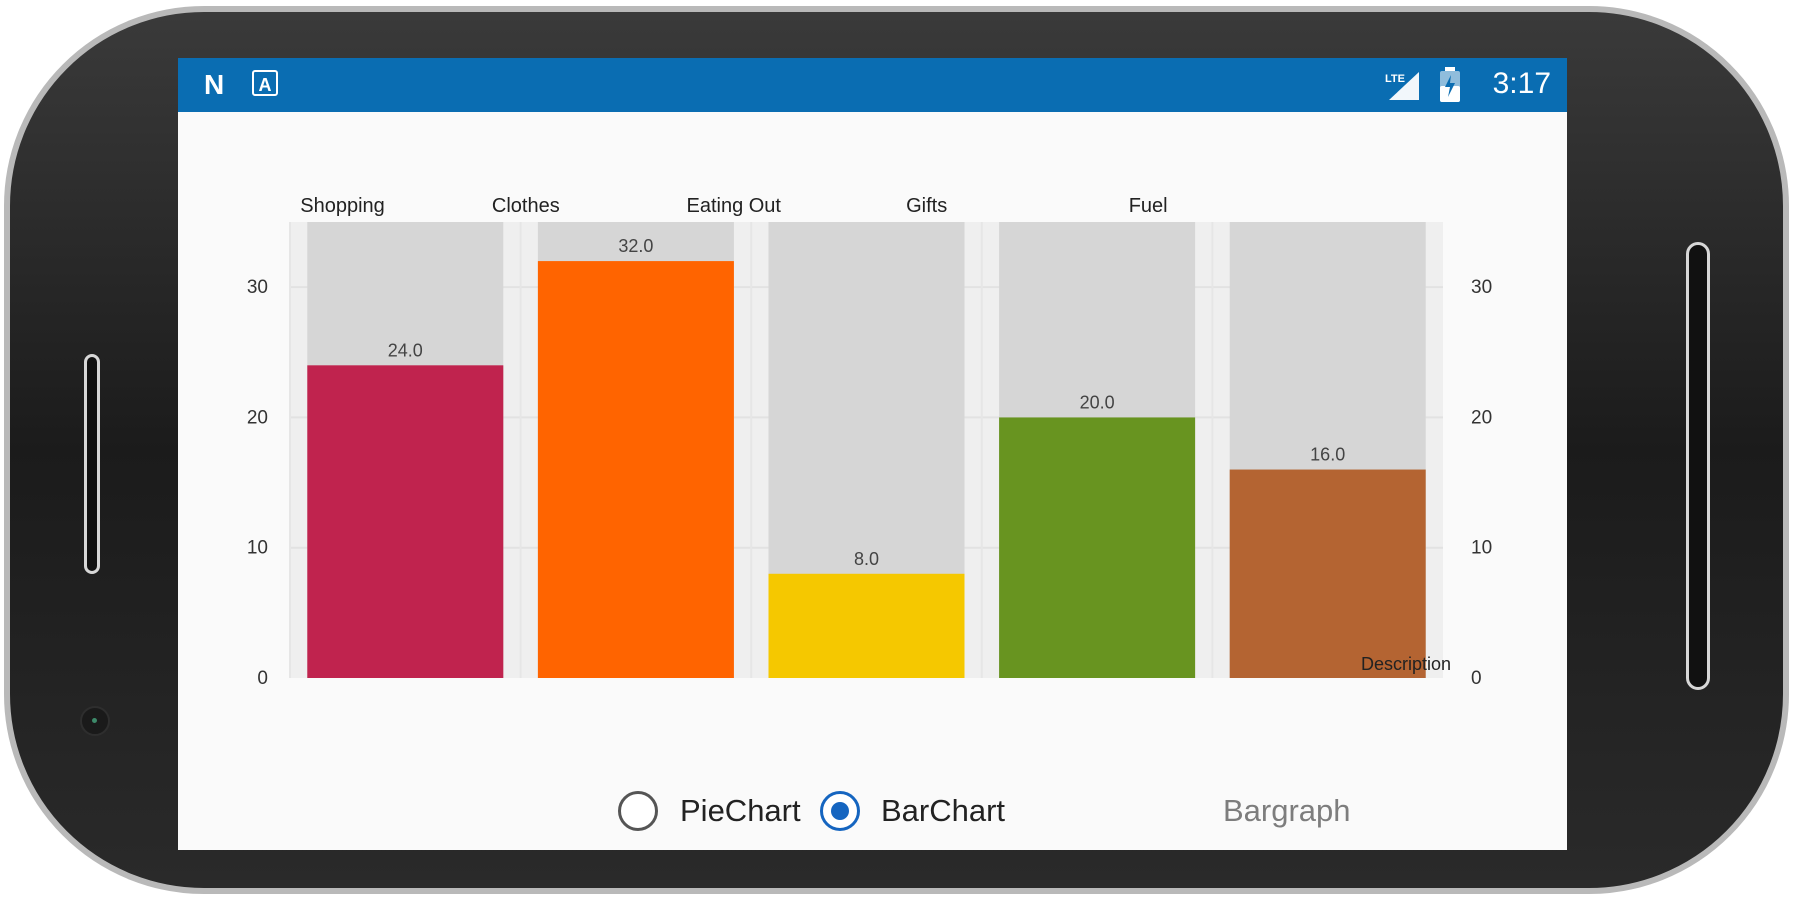 This screenshot has width=1793, height=900. I want to click on lte-signal-icon: LTE, so click(1402, 86).